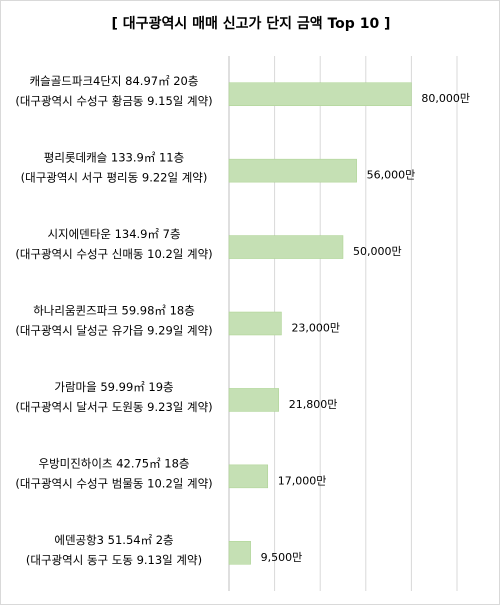  Describe the element at coordinates (113, 540) in the screenshot. I see `category-label: 에덴공항3 51.54㎡ 2층` at that location.